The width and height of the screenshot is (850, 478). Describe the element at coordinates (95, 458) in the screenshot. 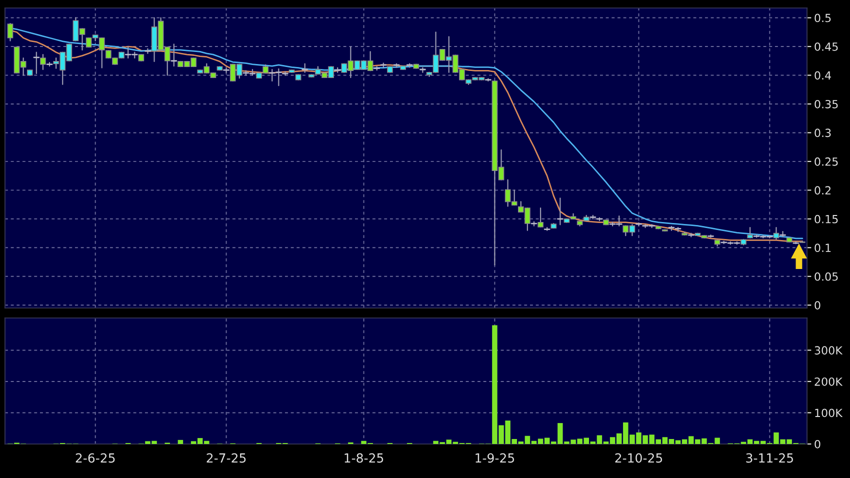

I see `x-tick-label: 2-6-25` at that location.